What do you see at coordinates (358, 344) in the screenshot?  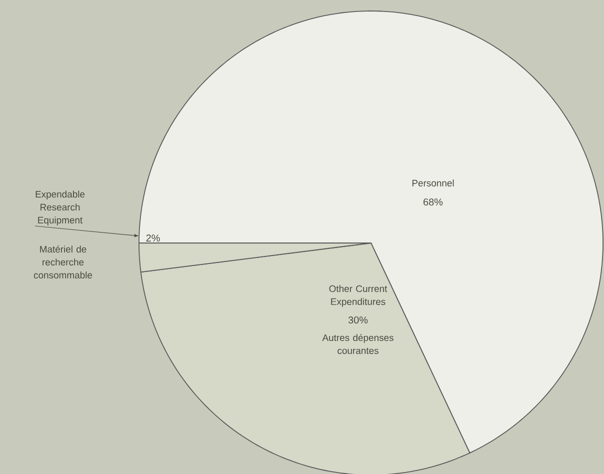 I see `text: Autres dépenses courantes` at bounding box center [358, 344].